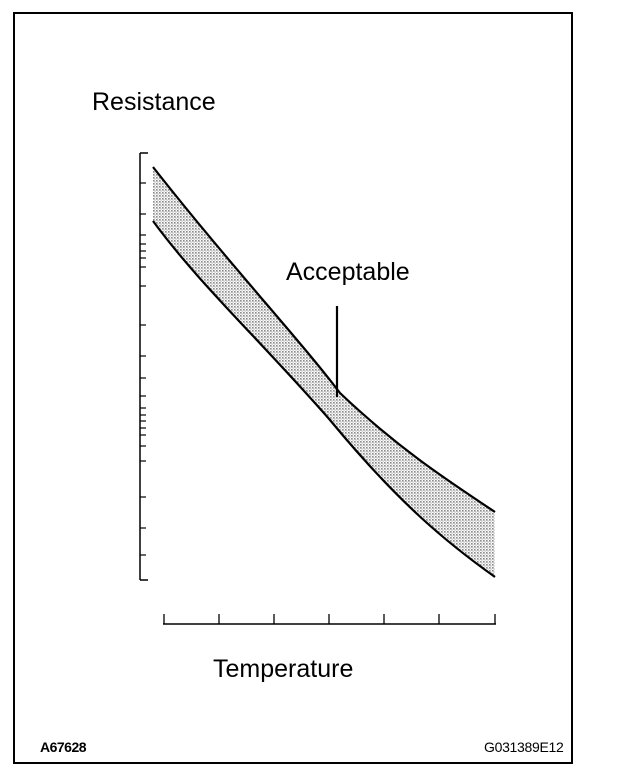 The image size is (640, 782). I want to click on x-axis-ticks, so click(329, 619).